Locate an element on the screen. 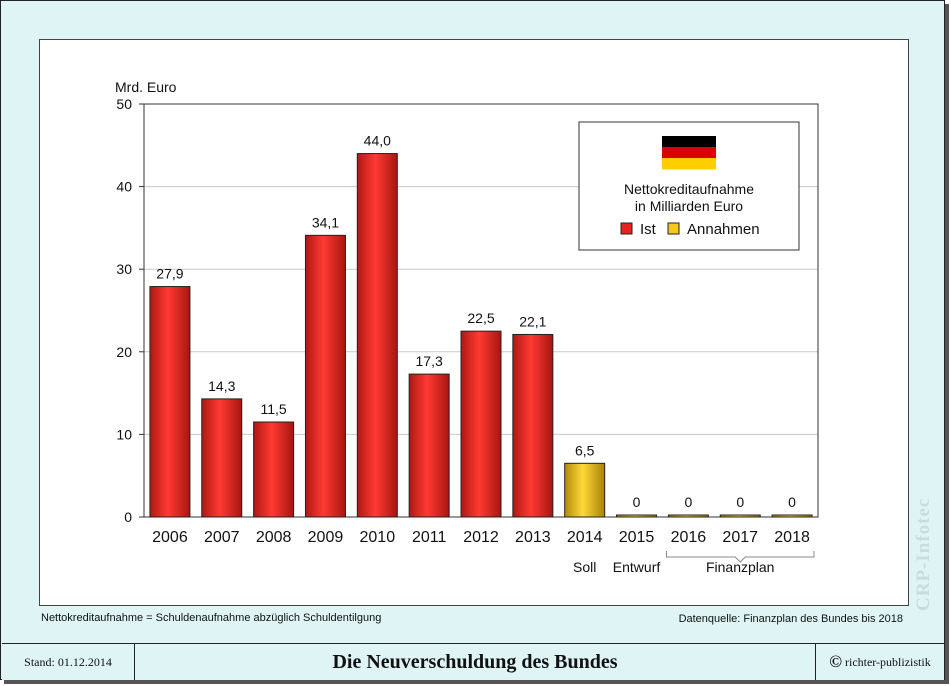 The width and height of the screenshot is (951, 686). value-label-2018: 0 is located at coordinates (792, 502).